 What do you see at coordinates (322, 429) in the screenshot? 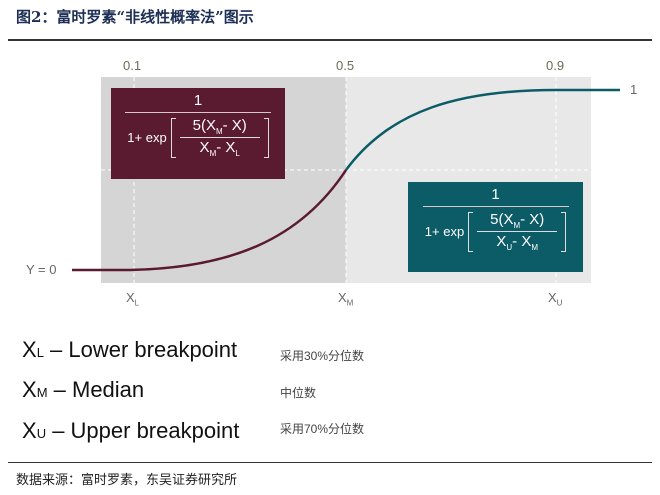
I see `legend-upper-note: 采用70%分位数` at bounding box center [322, 429].